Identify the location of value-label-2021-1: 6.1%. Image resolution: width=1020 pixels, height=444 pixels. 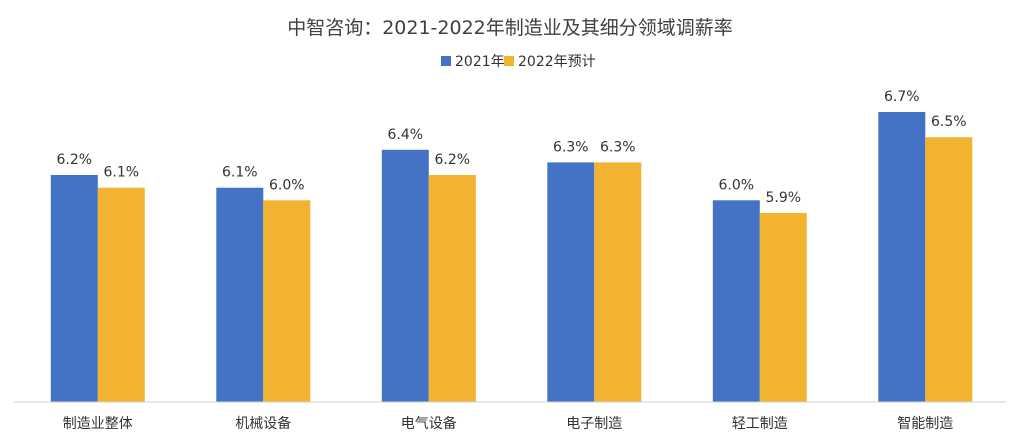
(240, 173).